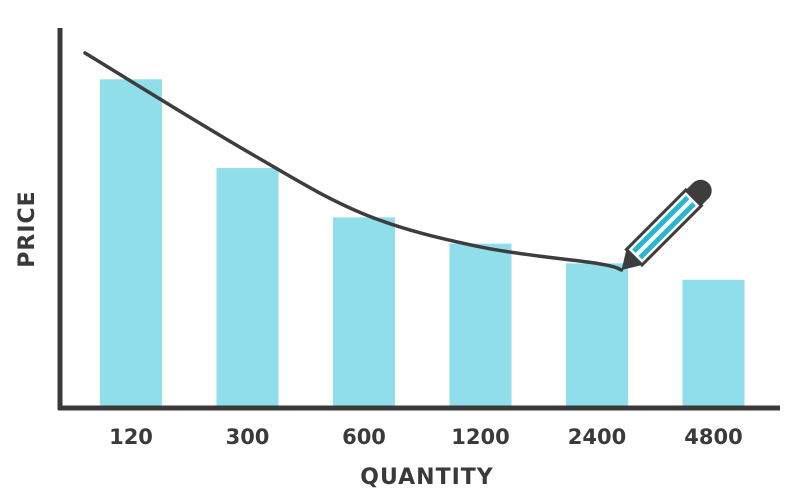  What do you see at coordinates (131, 437) in the screenshot?
I see `x-tick-label: 120` at bounding box center [131, 437].